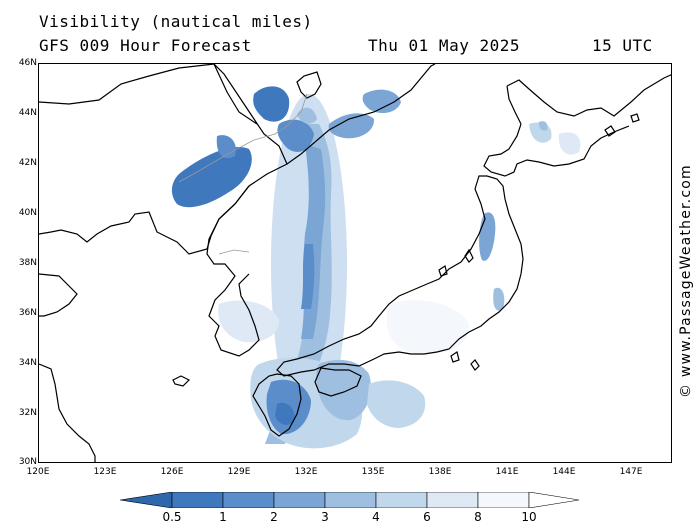 This screenshot has height=525, width=700. I want to click on colorbar-label-6: 6, so click(427, 517).